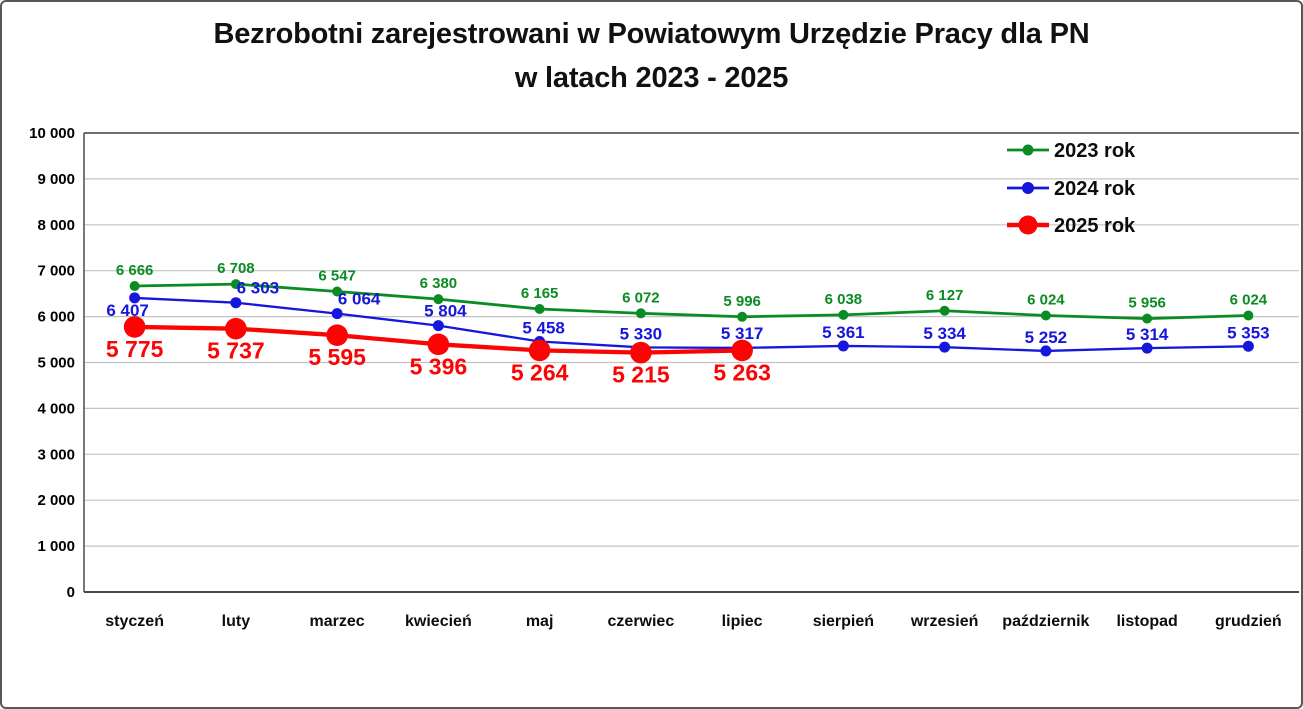 The width and height of the screenshot is (1303, 709). Describe the element at coordinates (1147, 303) in the screenshot. I see `data-label: 5 956` at that location.